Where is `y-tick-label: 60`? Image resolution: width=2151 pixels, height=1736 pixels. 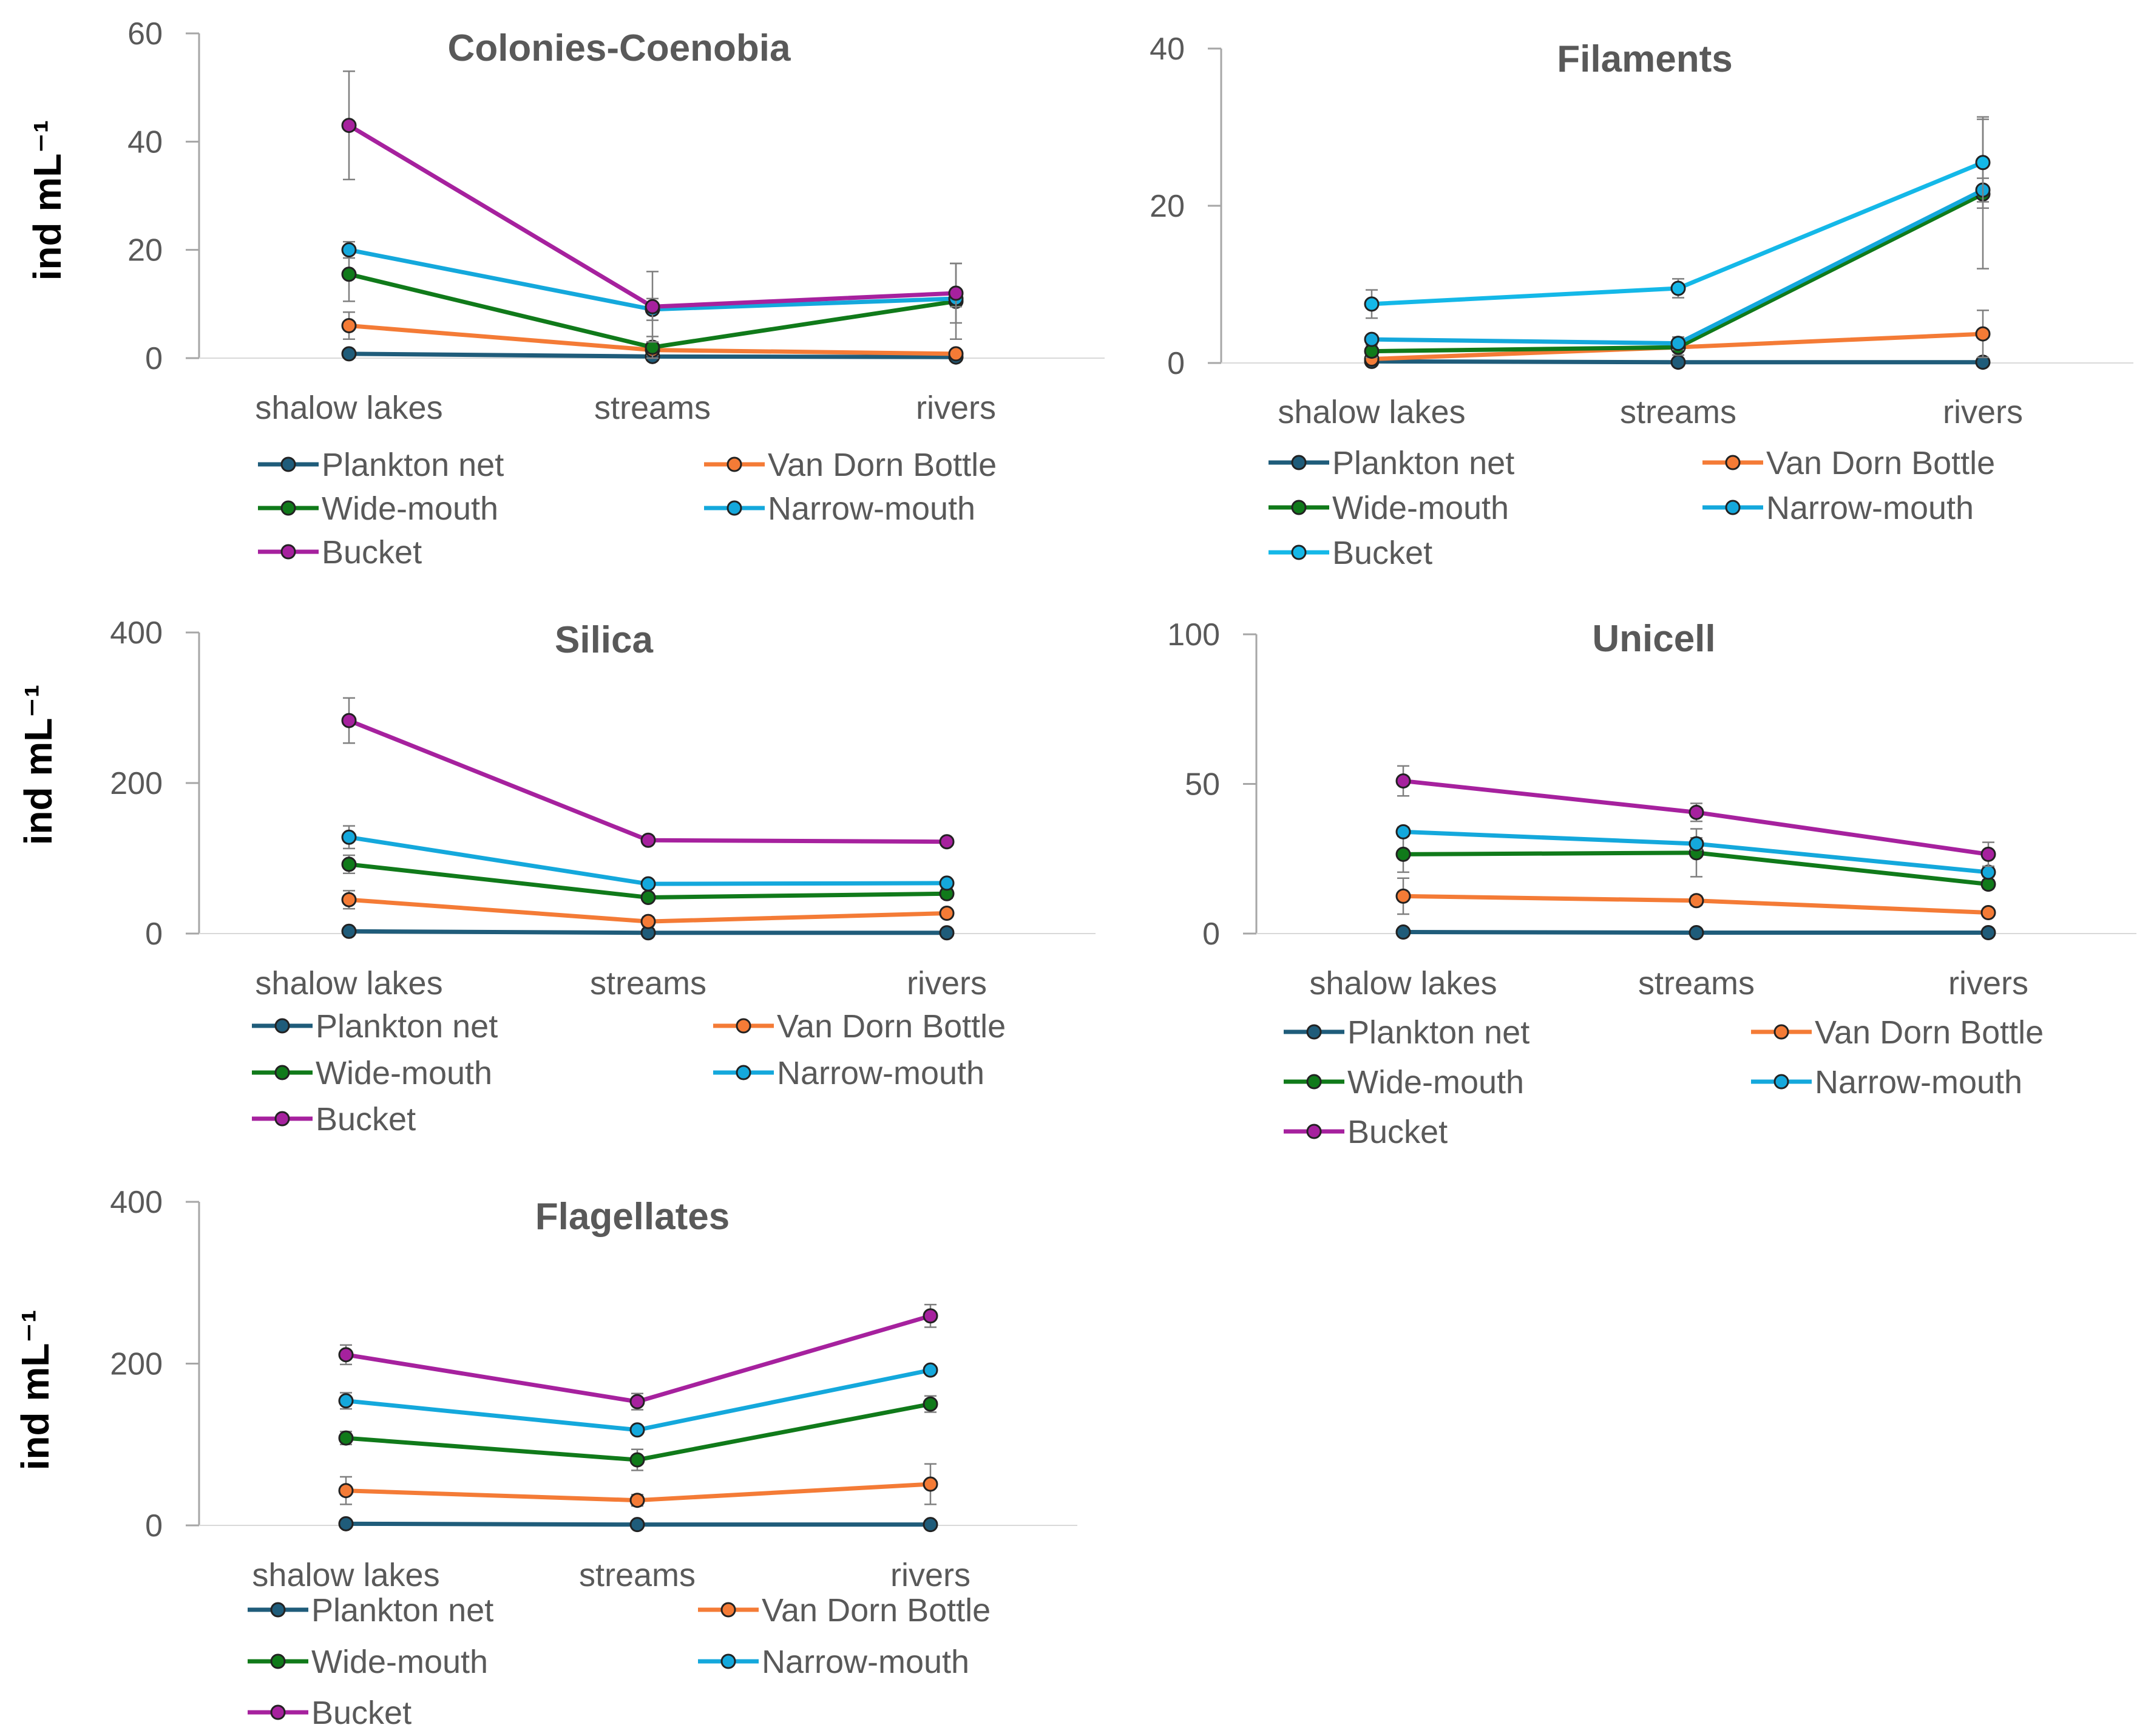 y-tick-label: 60 is located at coordinates (145, 34).